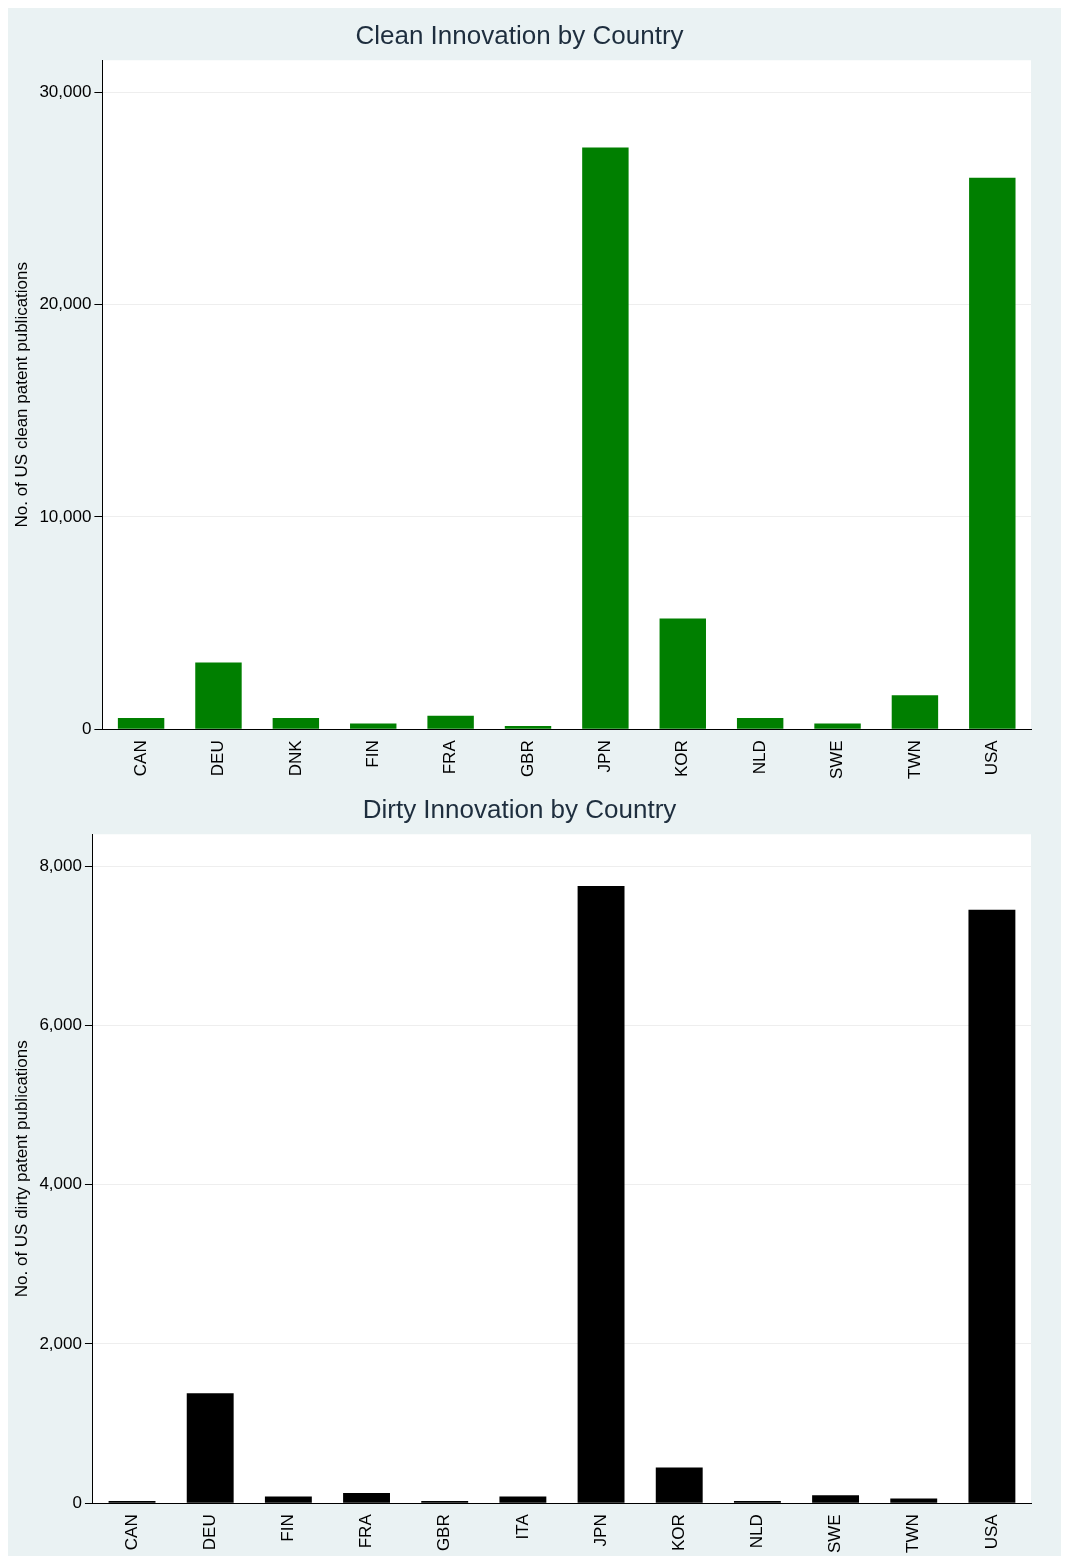  I want to click on y-tick-label: 20,000, so click(65, 304).